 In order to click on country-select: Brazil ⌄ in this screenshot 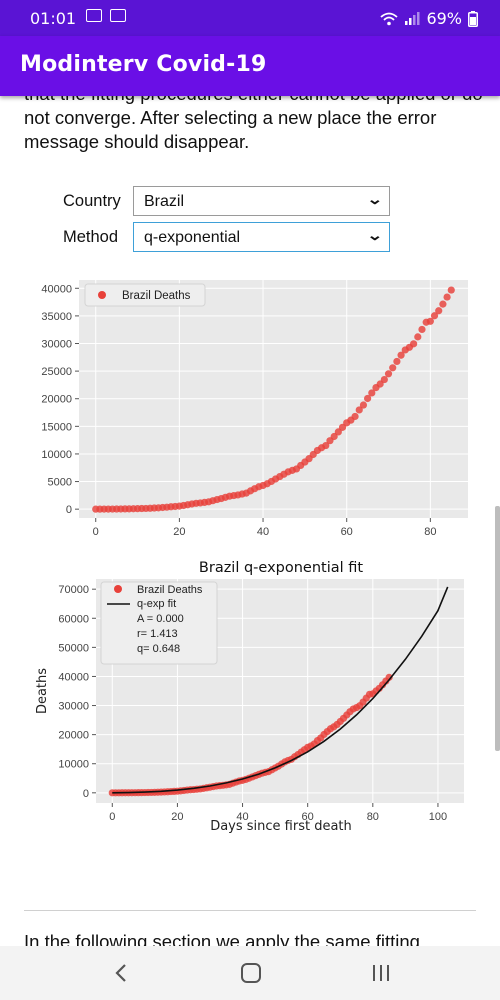, I will do `click(261, 201)`.